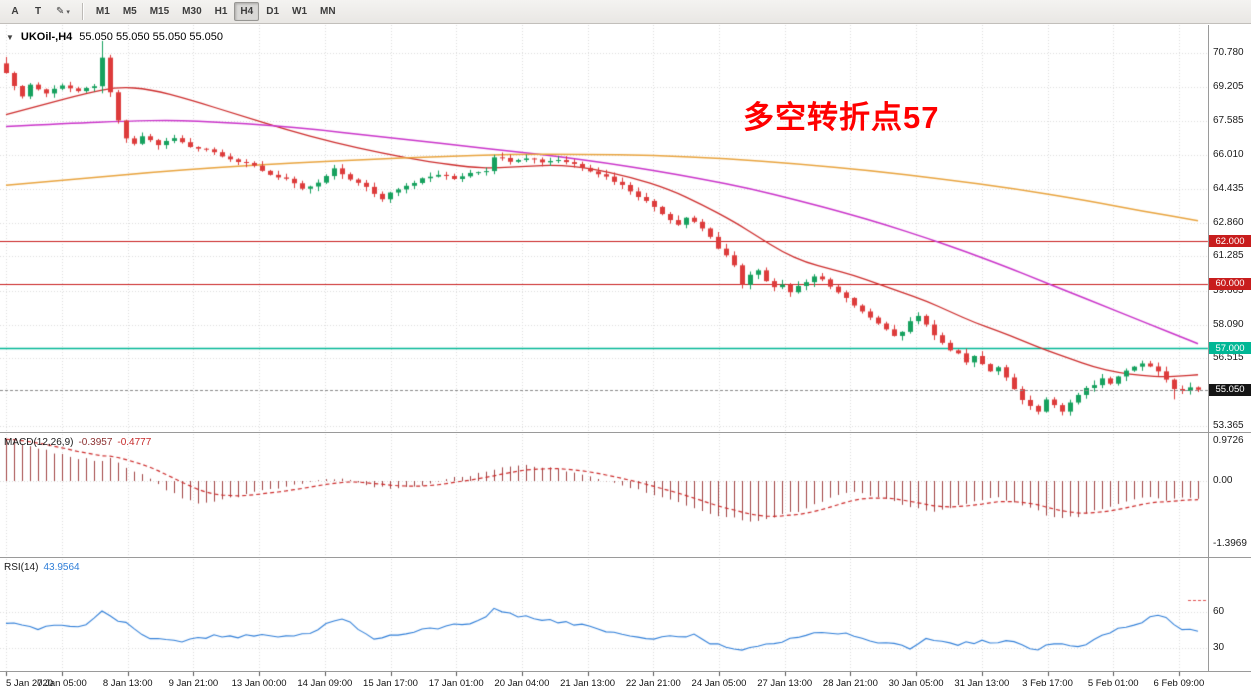  Describe the element at coordinates (982, 683) in the screenshot. I see `time-axis-label: 31 Jan 13:00` at that location.